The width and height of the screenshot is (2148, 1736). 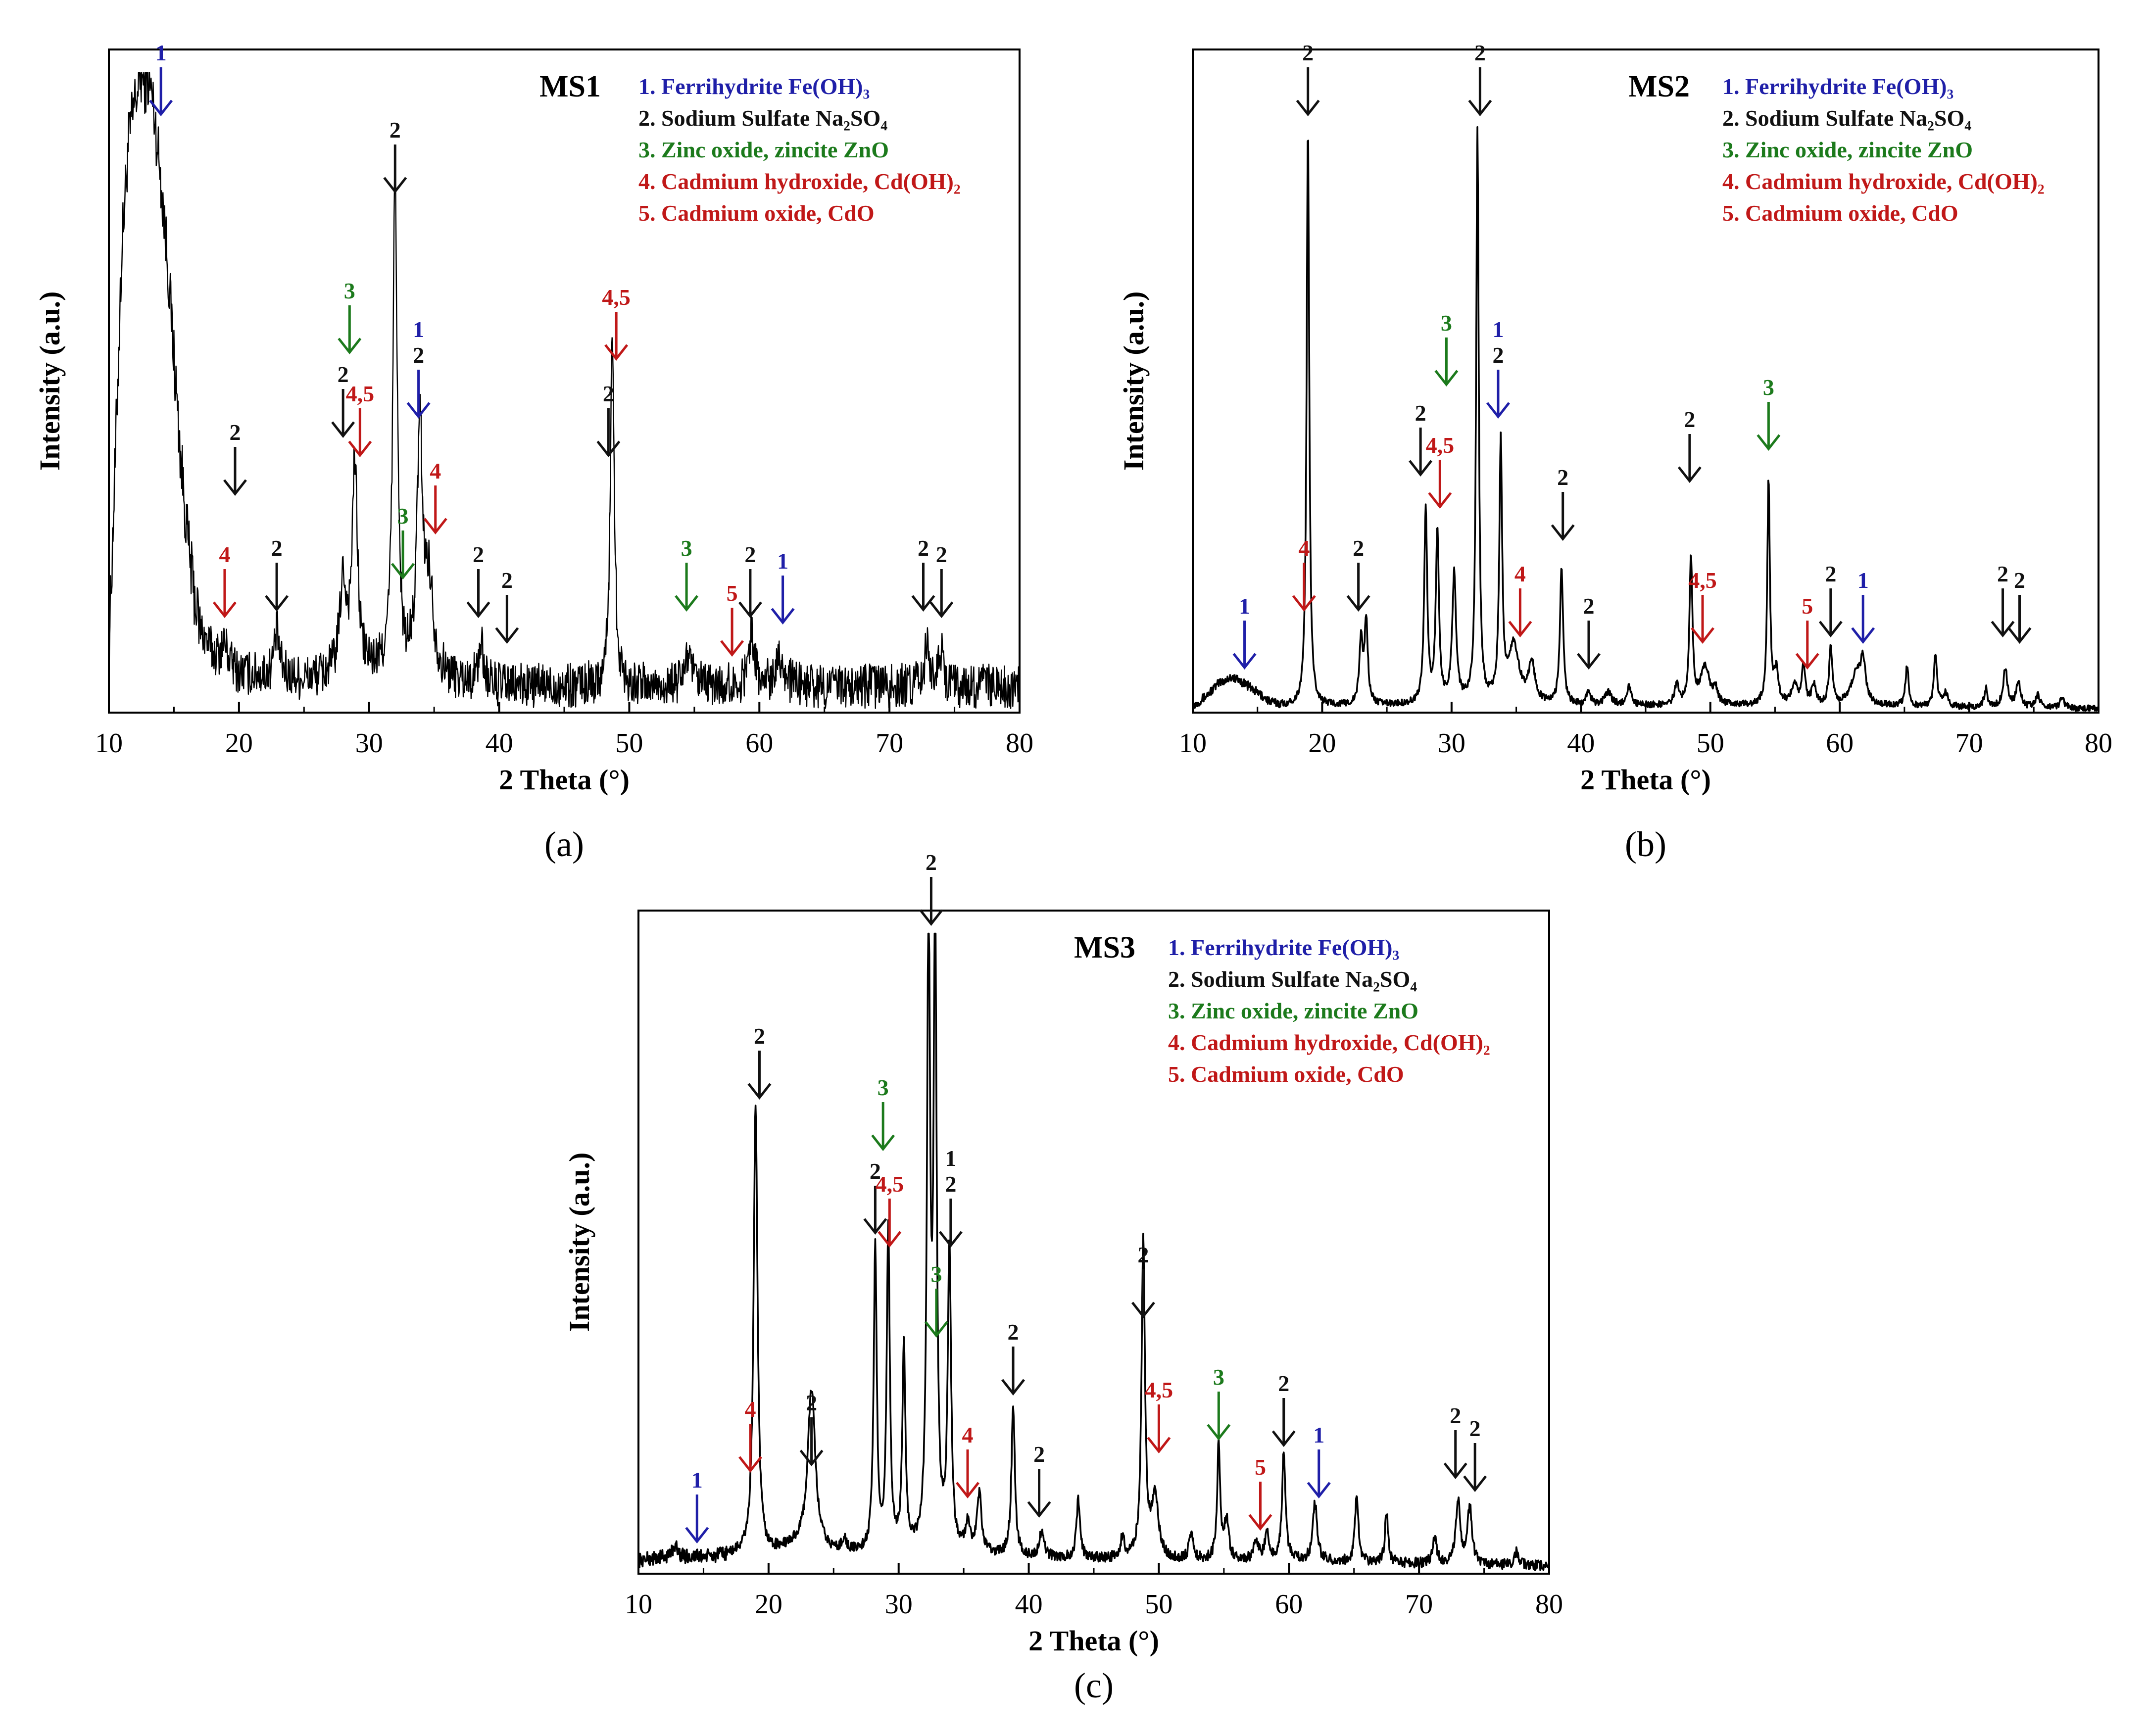 I want to click on panel-caption: (c), so click(x=1094, y=1685).